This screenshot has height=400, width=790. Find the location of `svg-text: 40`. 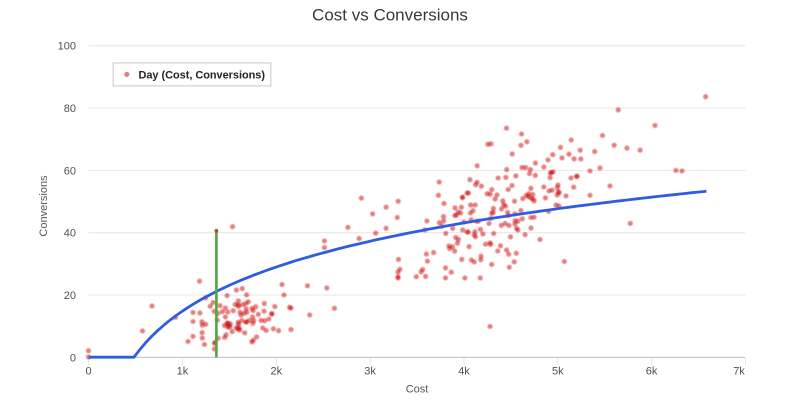

svg-text: 40 is located at coordinates (70, 234).